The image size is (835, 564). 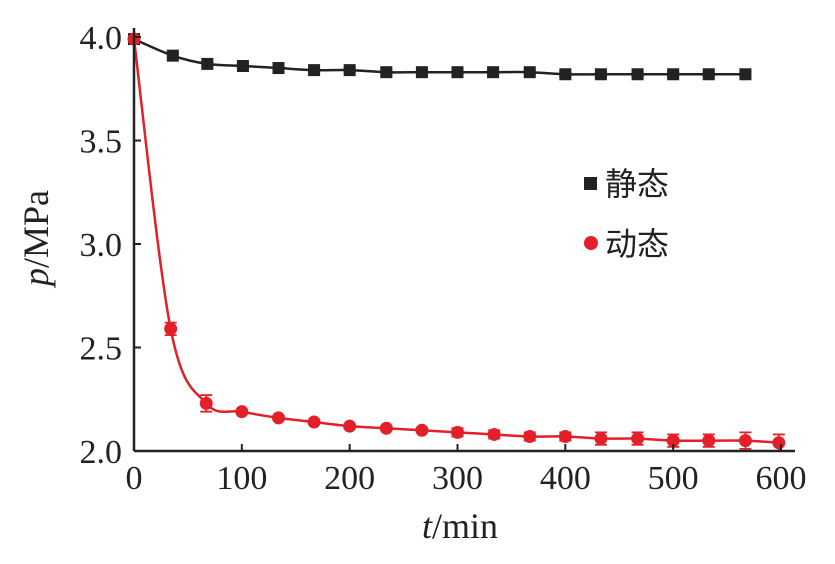 I want to click on x-axis-var: t, so click(x=427, y=526).